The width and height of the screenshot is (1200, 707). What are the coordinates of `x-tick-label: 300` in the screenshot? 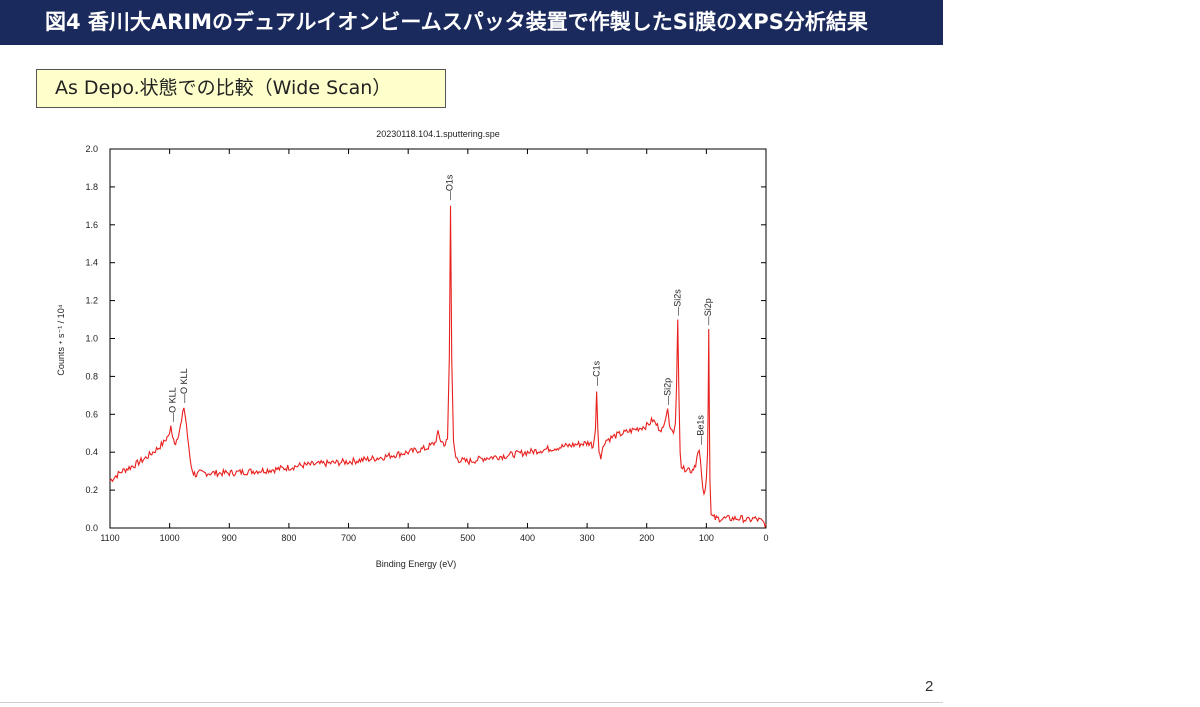 It's located at (587, 538).